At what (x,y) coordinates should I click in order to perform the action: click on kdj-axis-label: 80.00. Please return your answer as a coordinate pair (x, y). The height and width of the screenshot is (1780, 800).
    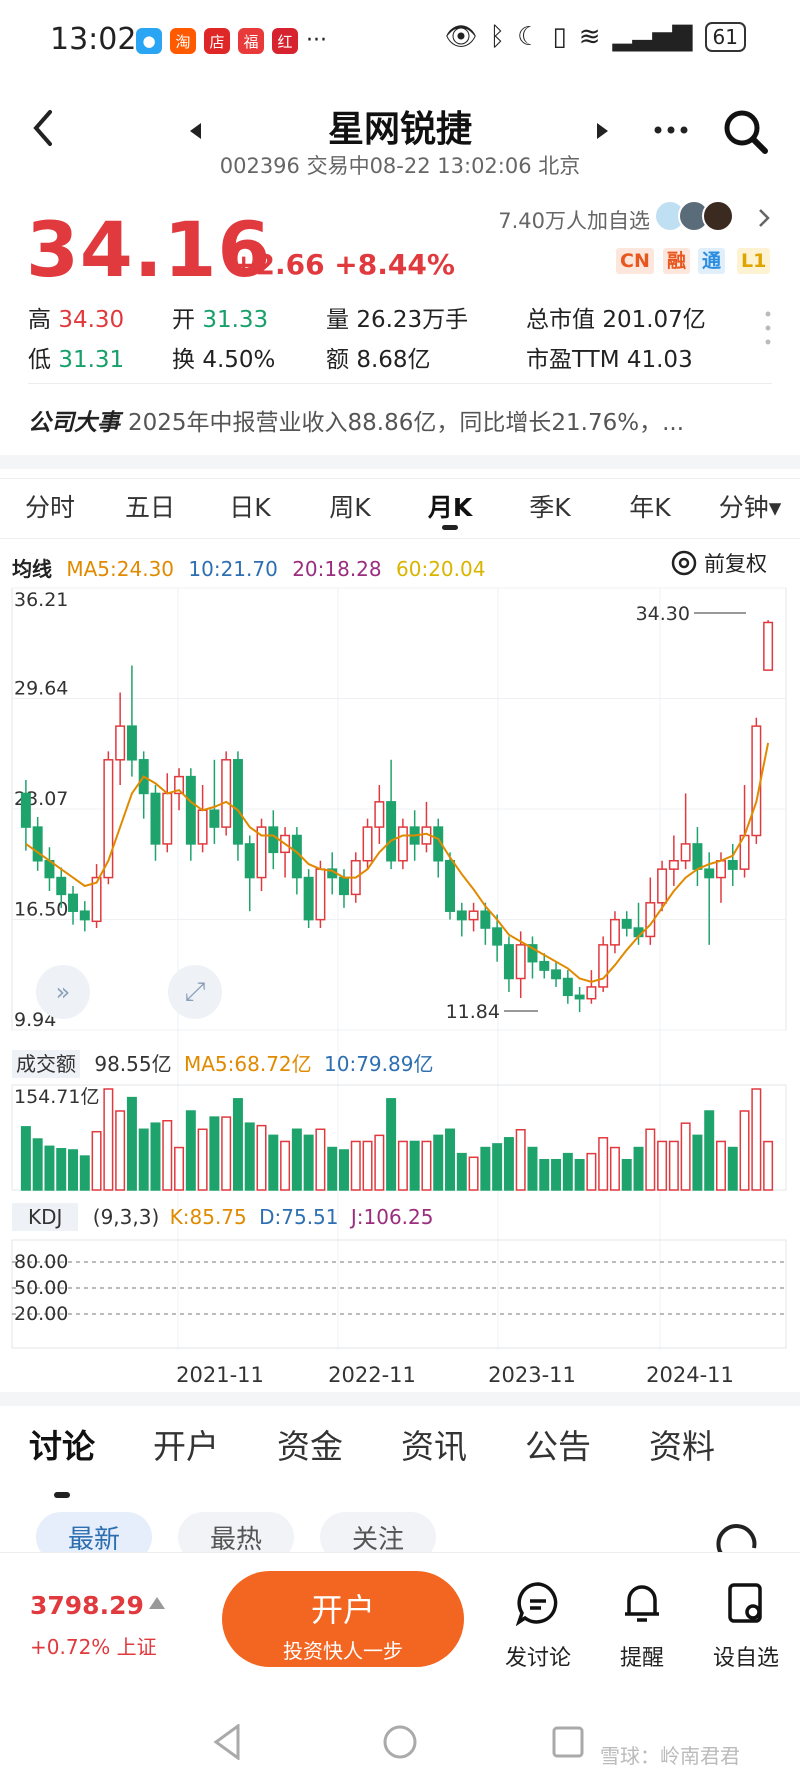
    Looking at the image, I should click on (41, 1262).